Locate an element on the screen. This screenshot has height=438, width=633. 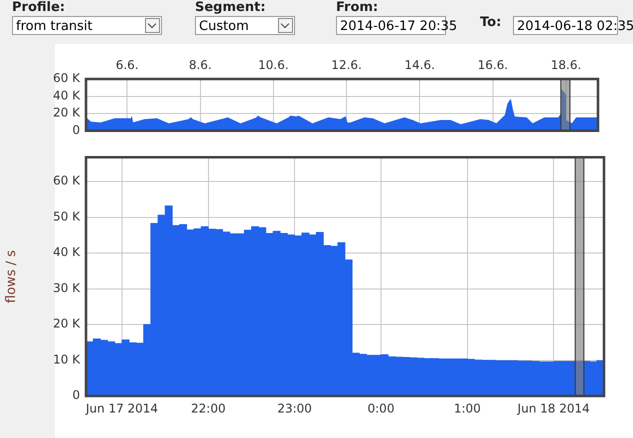
text: From: is located at coordinates (357, 7).